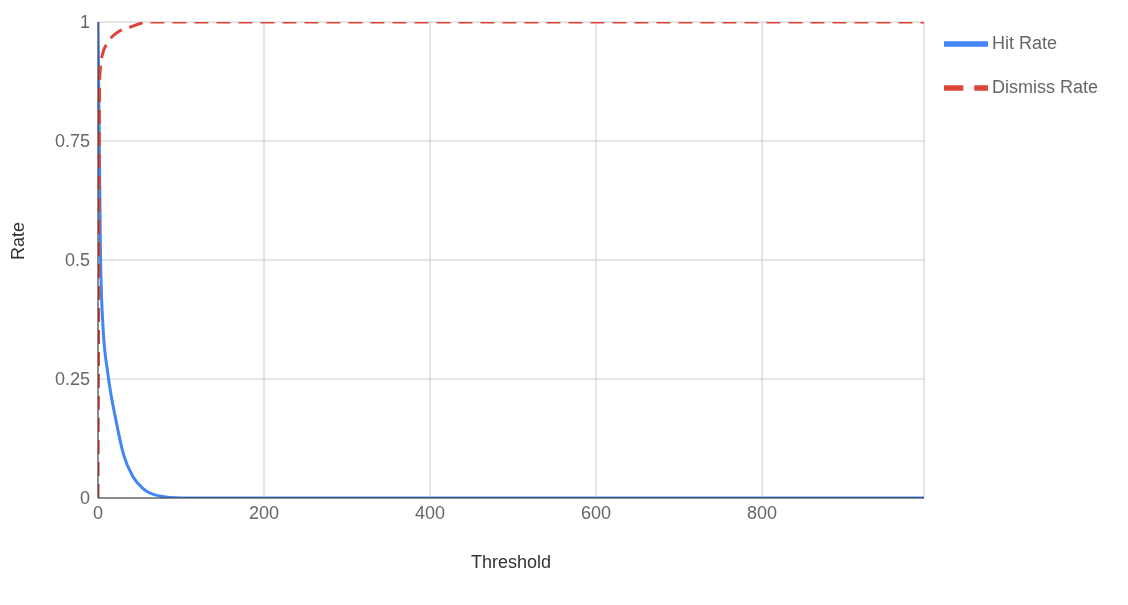  I want to click on x-tick-label: 400, so click(430, 512).